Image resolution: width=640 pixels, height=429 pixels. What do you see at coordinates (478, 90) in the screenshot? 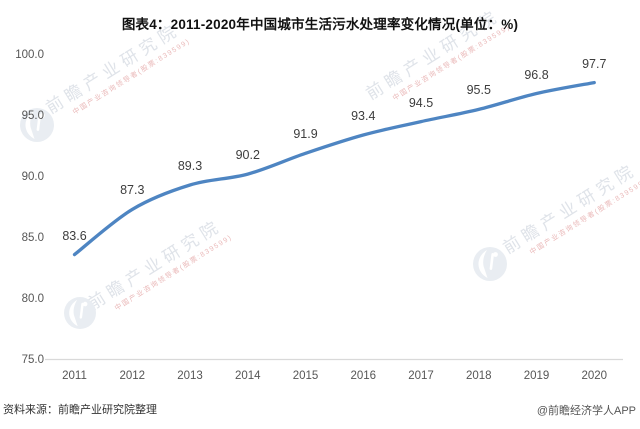
I see `data-point-label: 95.5` at bounding box center [478, 90].